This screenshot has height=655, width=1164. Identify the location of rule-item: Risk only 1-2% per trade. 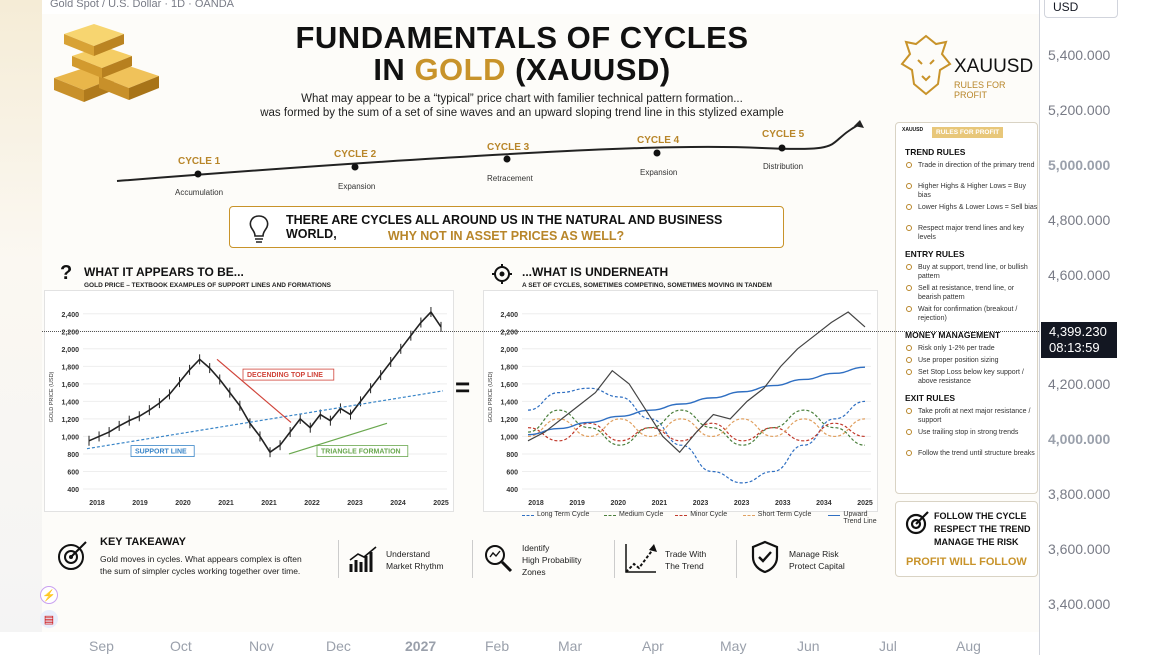
(956, 348).